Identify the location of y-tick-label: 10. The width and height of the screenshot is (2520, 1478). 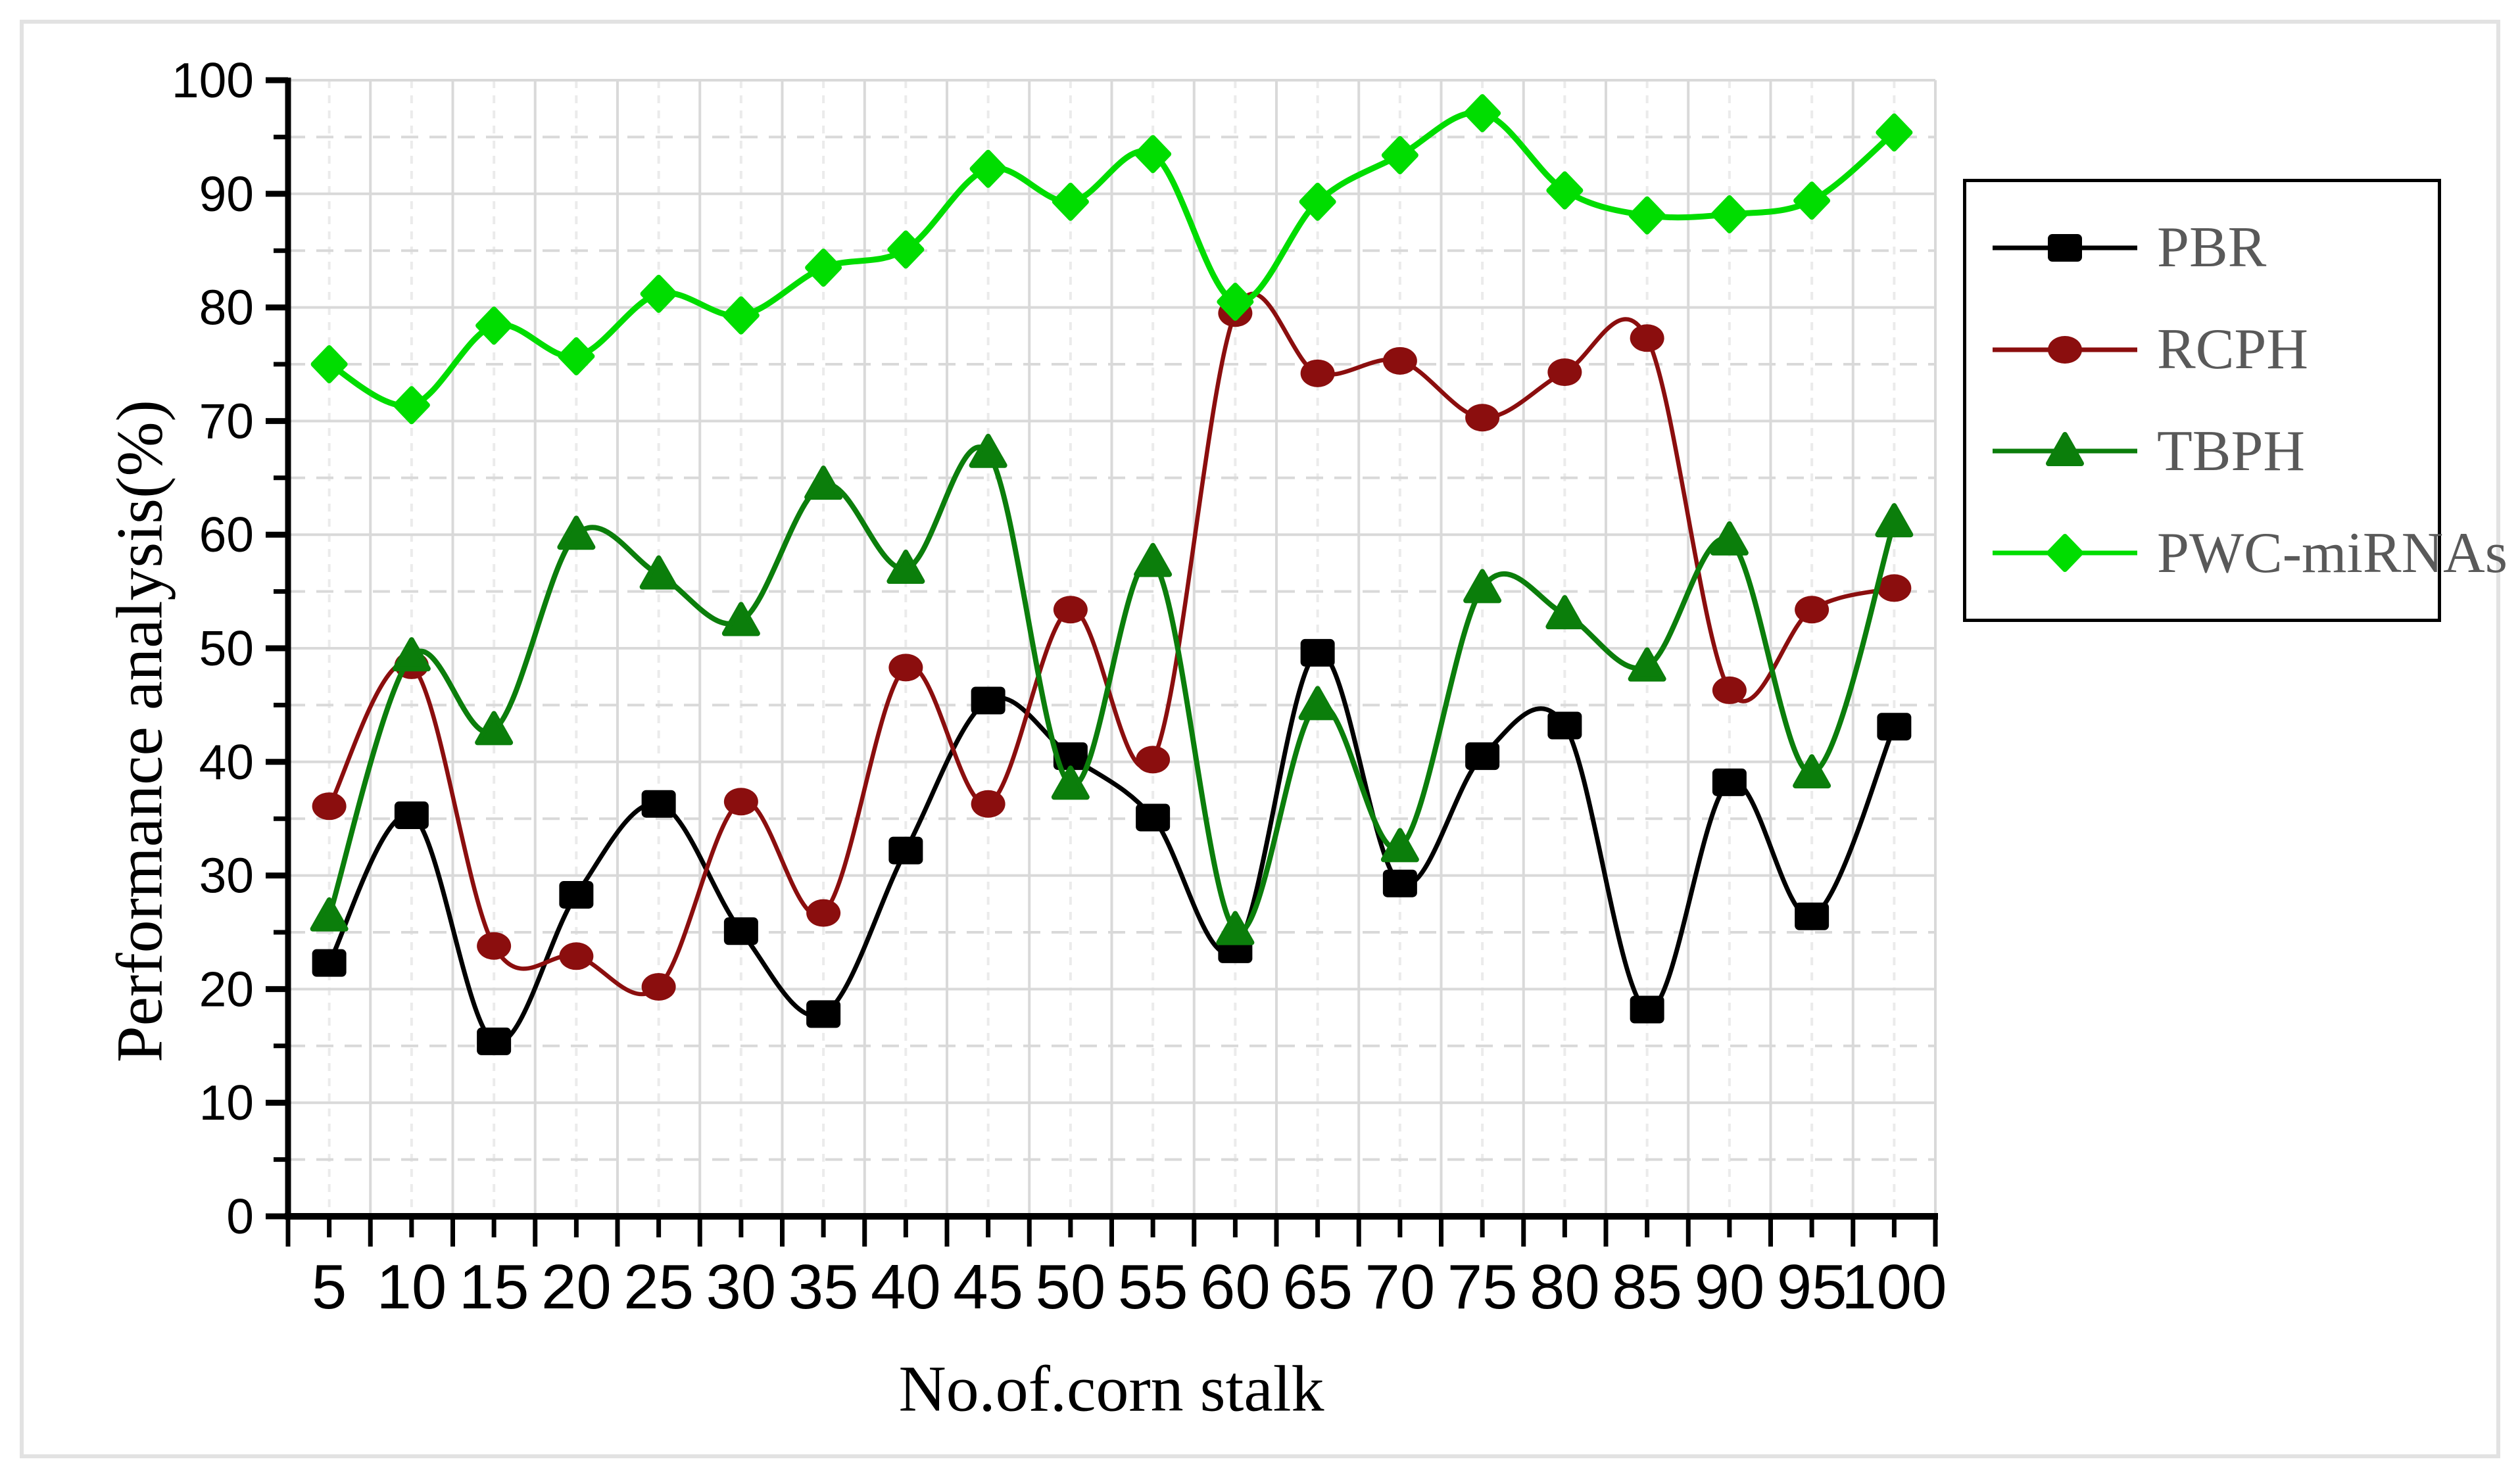
(226, 1102).